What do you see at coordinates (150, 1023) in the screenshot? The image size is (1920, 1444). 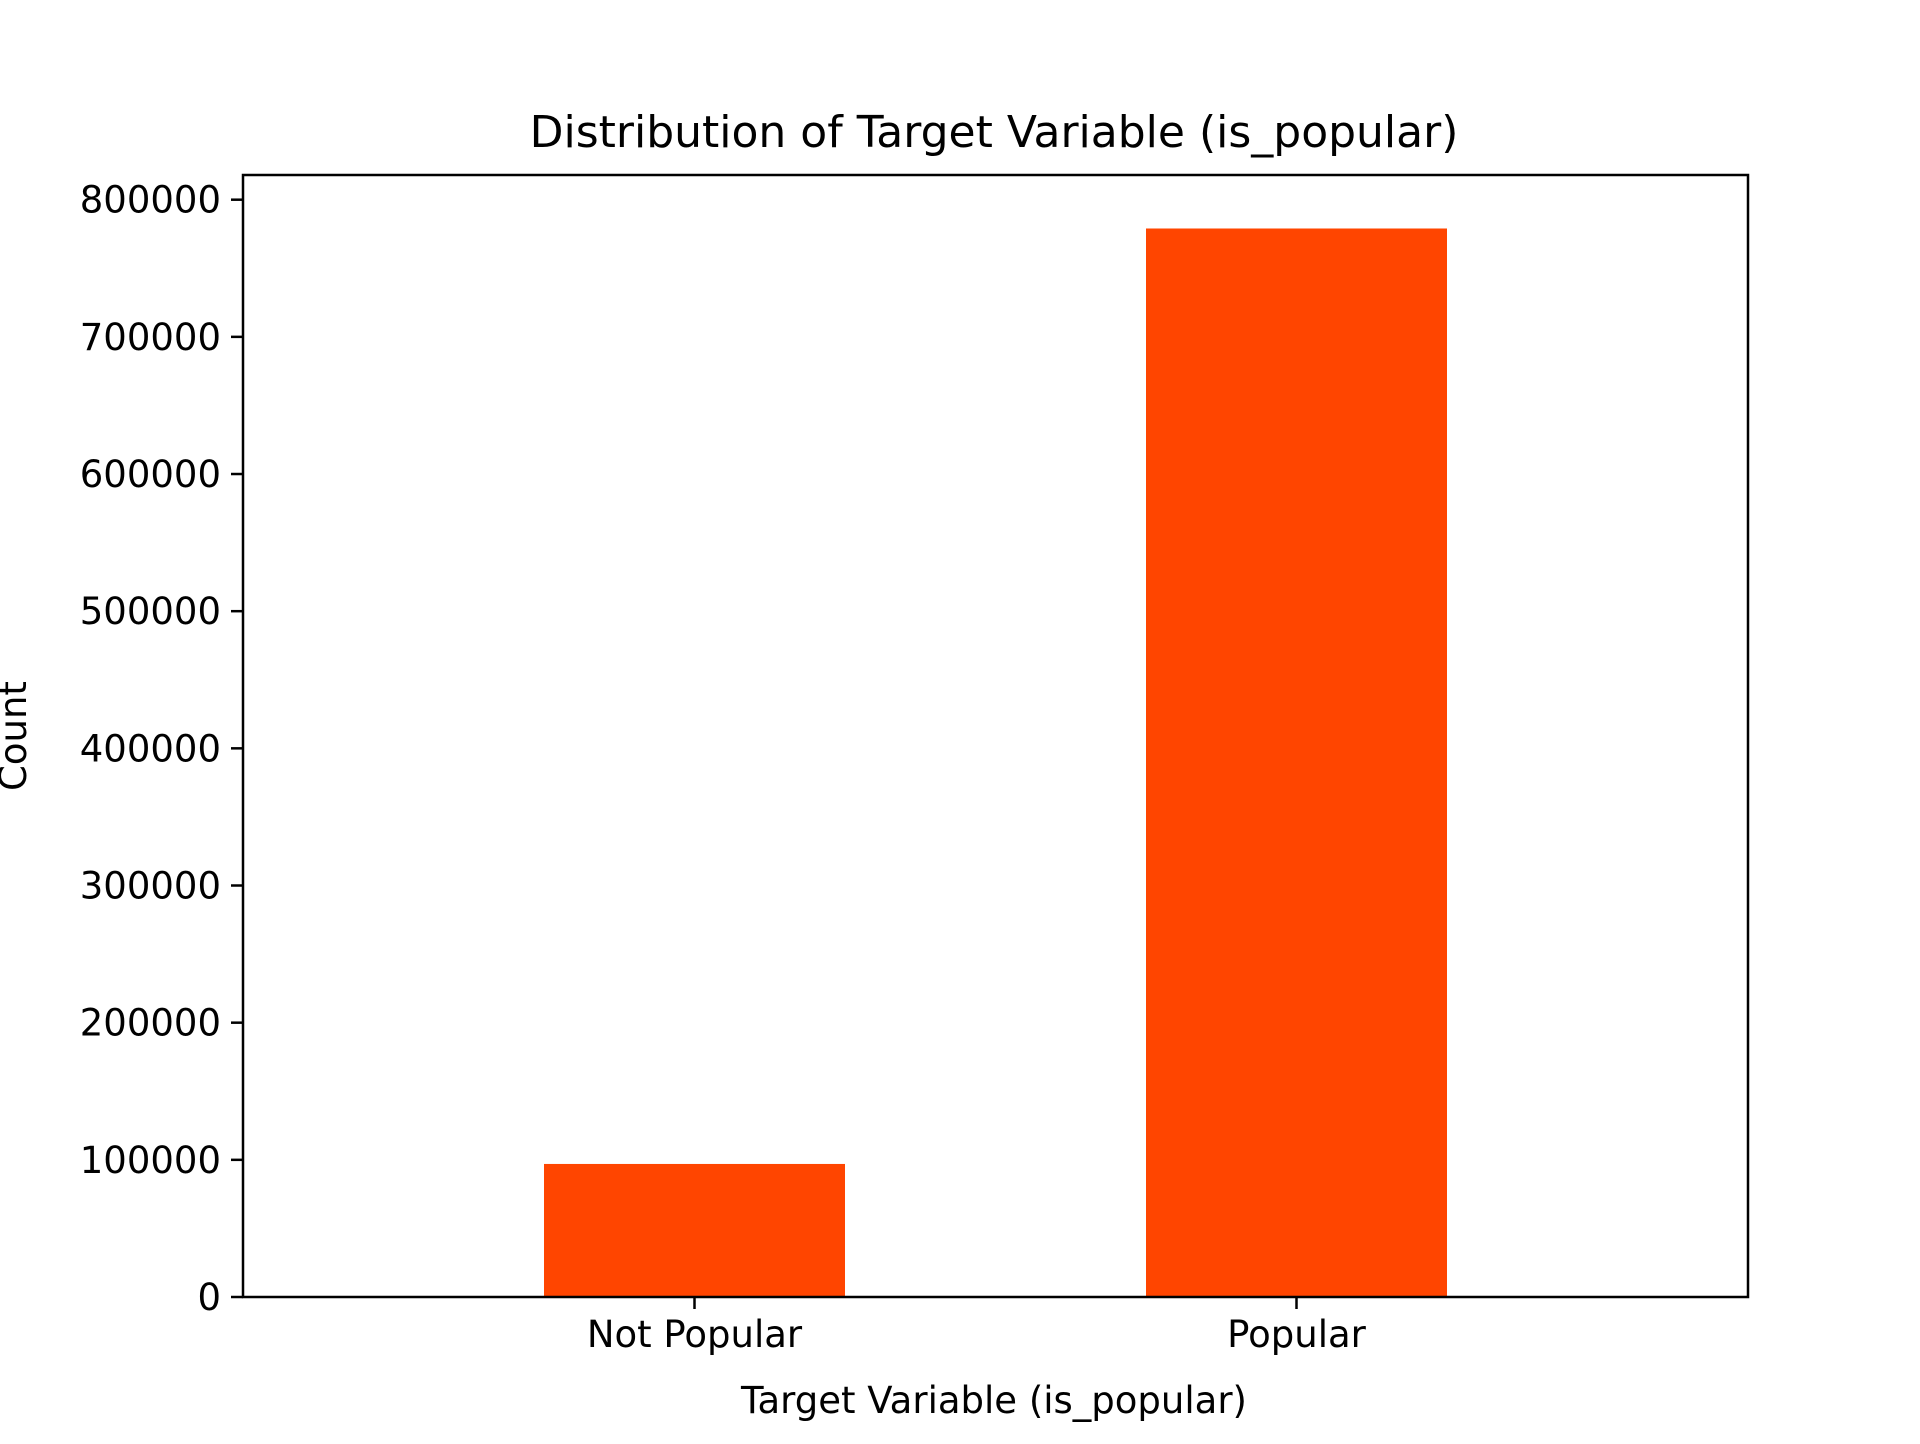 I see `y-tick-label: 200000` at bounding box center [150, 1023].